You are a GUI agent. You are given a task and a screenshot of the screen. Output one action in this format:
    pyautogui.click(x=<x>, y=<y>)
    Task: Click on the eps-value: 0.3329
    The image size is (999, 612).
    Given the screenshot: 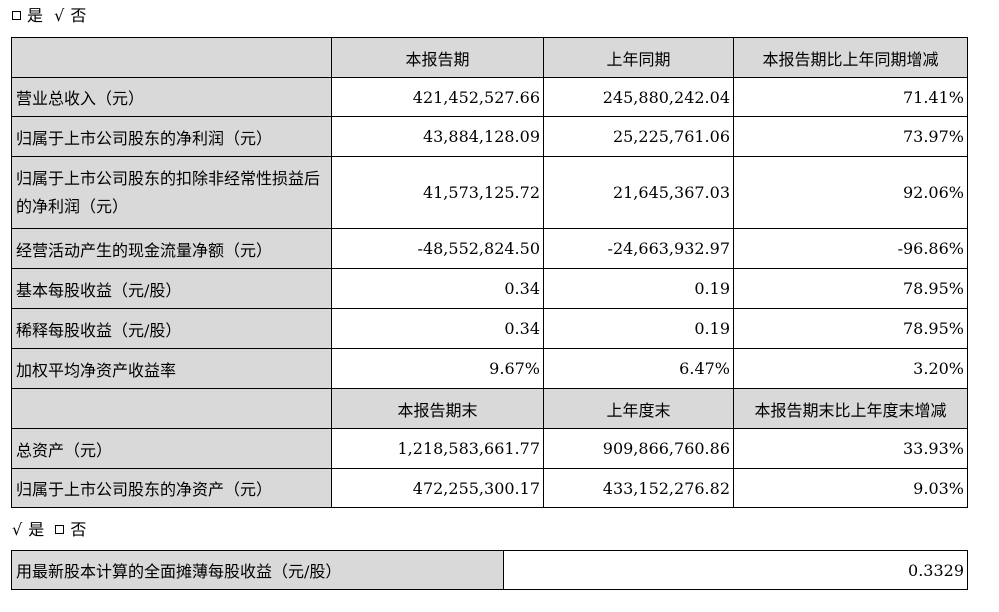 What is the action you would take?
    pyautogui.click(x=735, y=570)
    